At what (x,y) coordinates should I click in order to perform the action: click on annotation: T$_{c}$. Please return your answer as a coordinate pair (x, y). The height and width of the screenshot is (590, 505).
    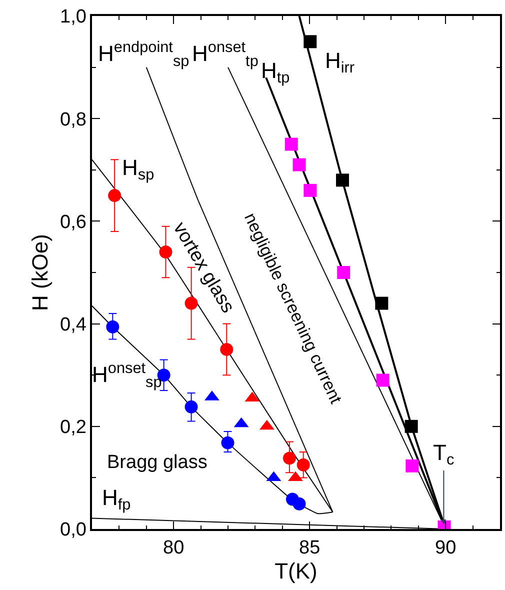
    Looking at the image, I should click on (443, 454).